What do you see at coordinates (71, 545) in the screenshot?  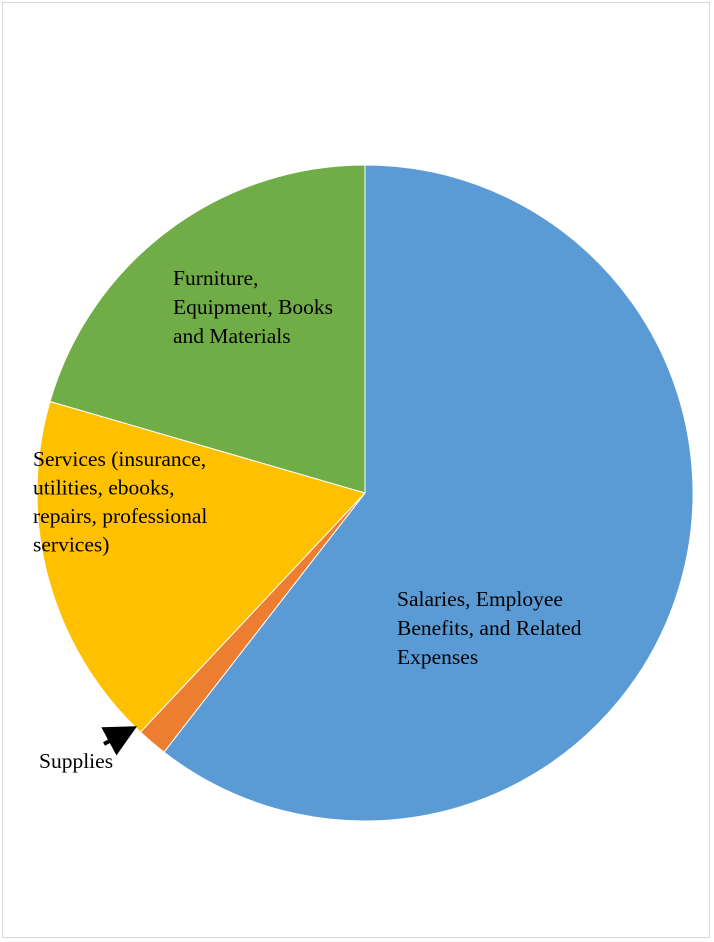 I see `slice-label-line: services)` at bounding box center [71, 545].